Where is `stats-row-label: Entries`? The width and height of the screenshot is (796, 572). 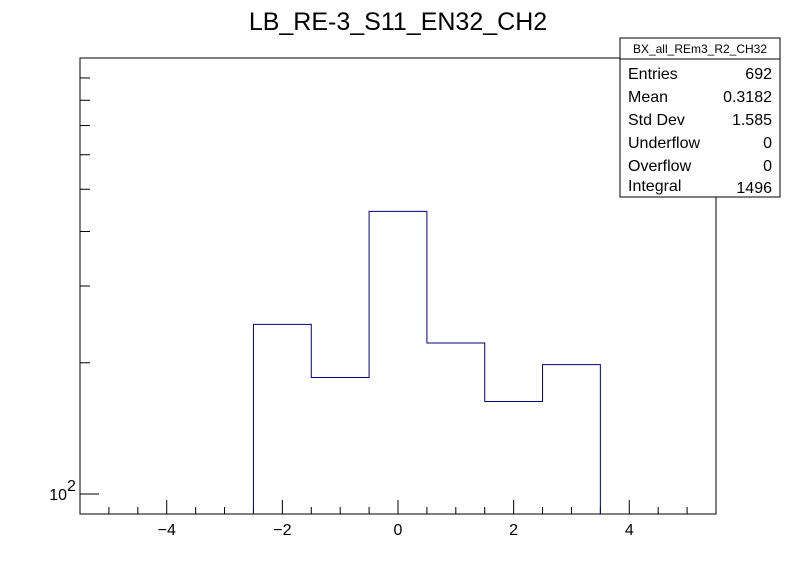
stats-row-label: Entries is located at coordinates (653, 74).